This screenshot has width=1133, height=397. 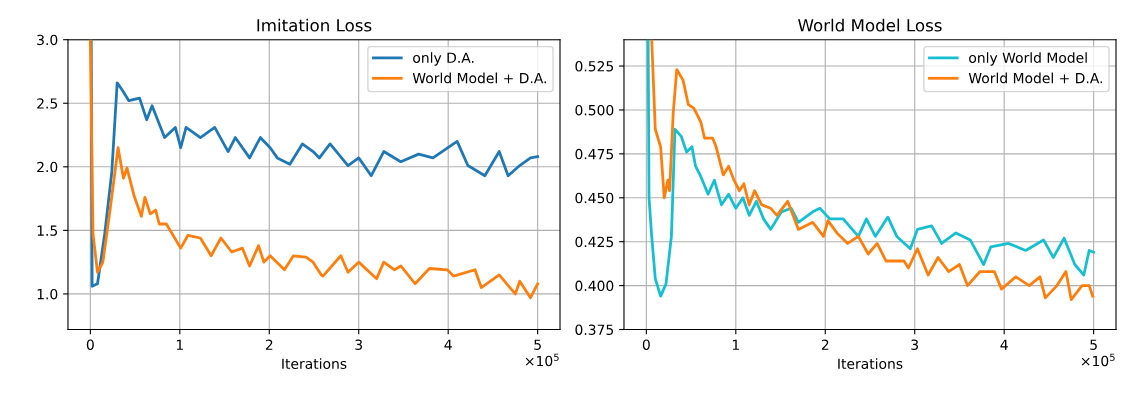 What do you see at coordinates (47, 230) in the screenshot?
I see `y-tick-label: 1.5` at bounding box center [47, 230].